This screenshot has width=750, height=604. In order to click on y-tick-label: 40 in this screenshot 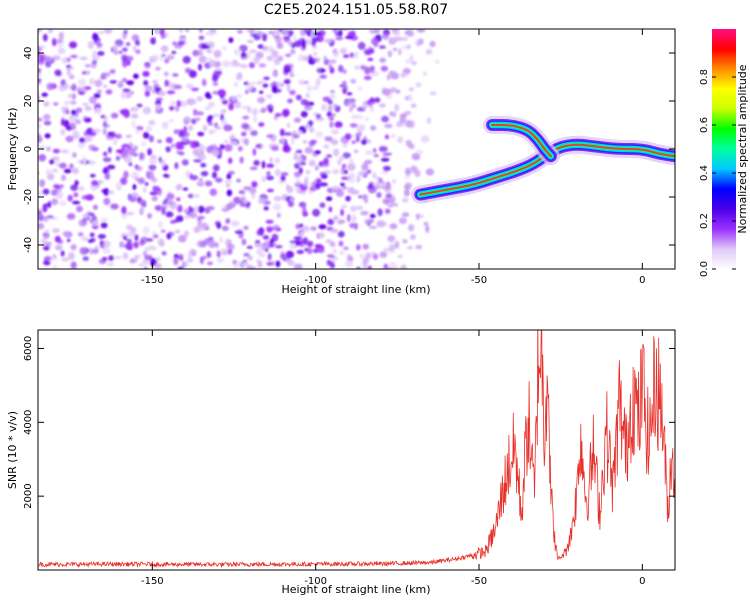, I will do `click(28, 53)`.